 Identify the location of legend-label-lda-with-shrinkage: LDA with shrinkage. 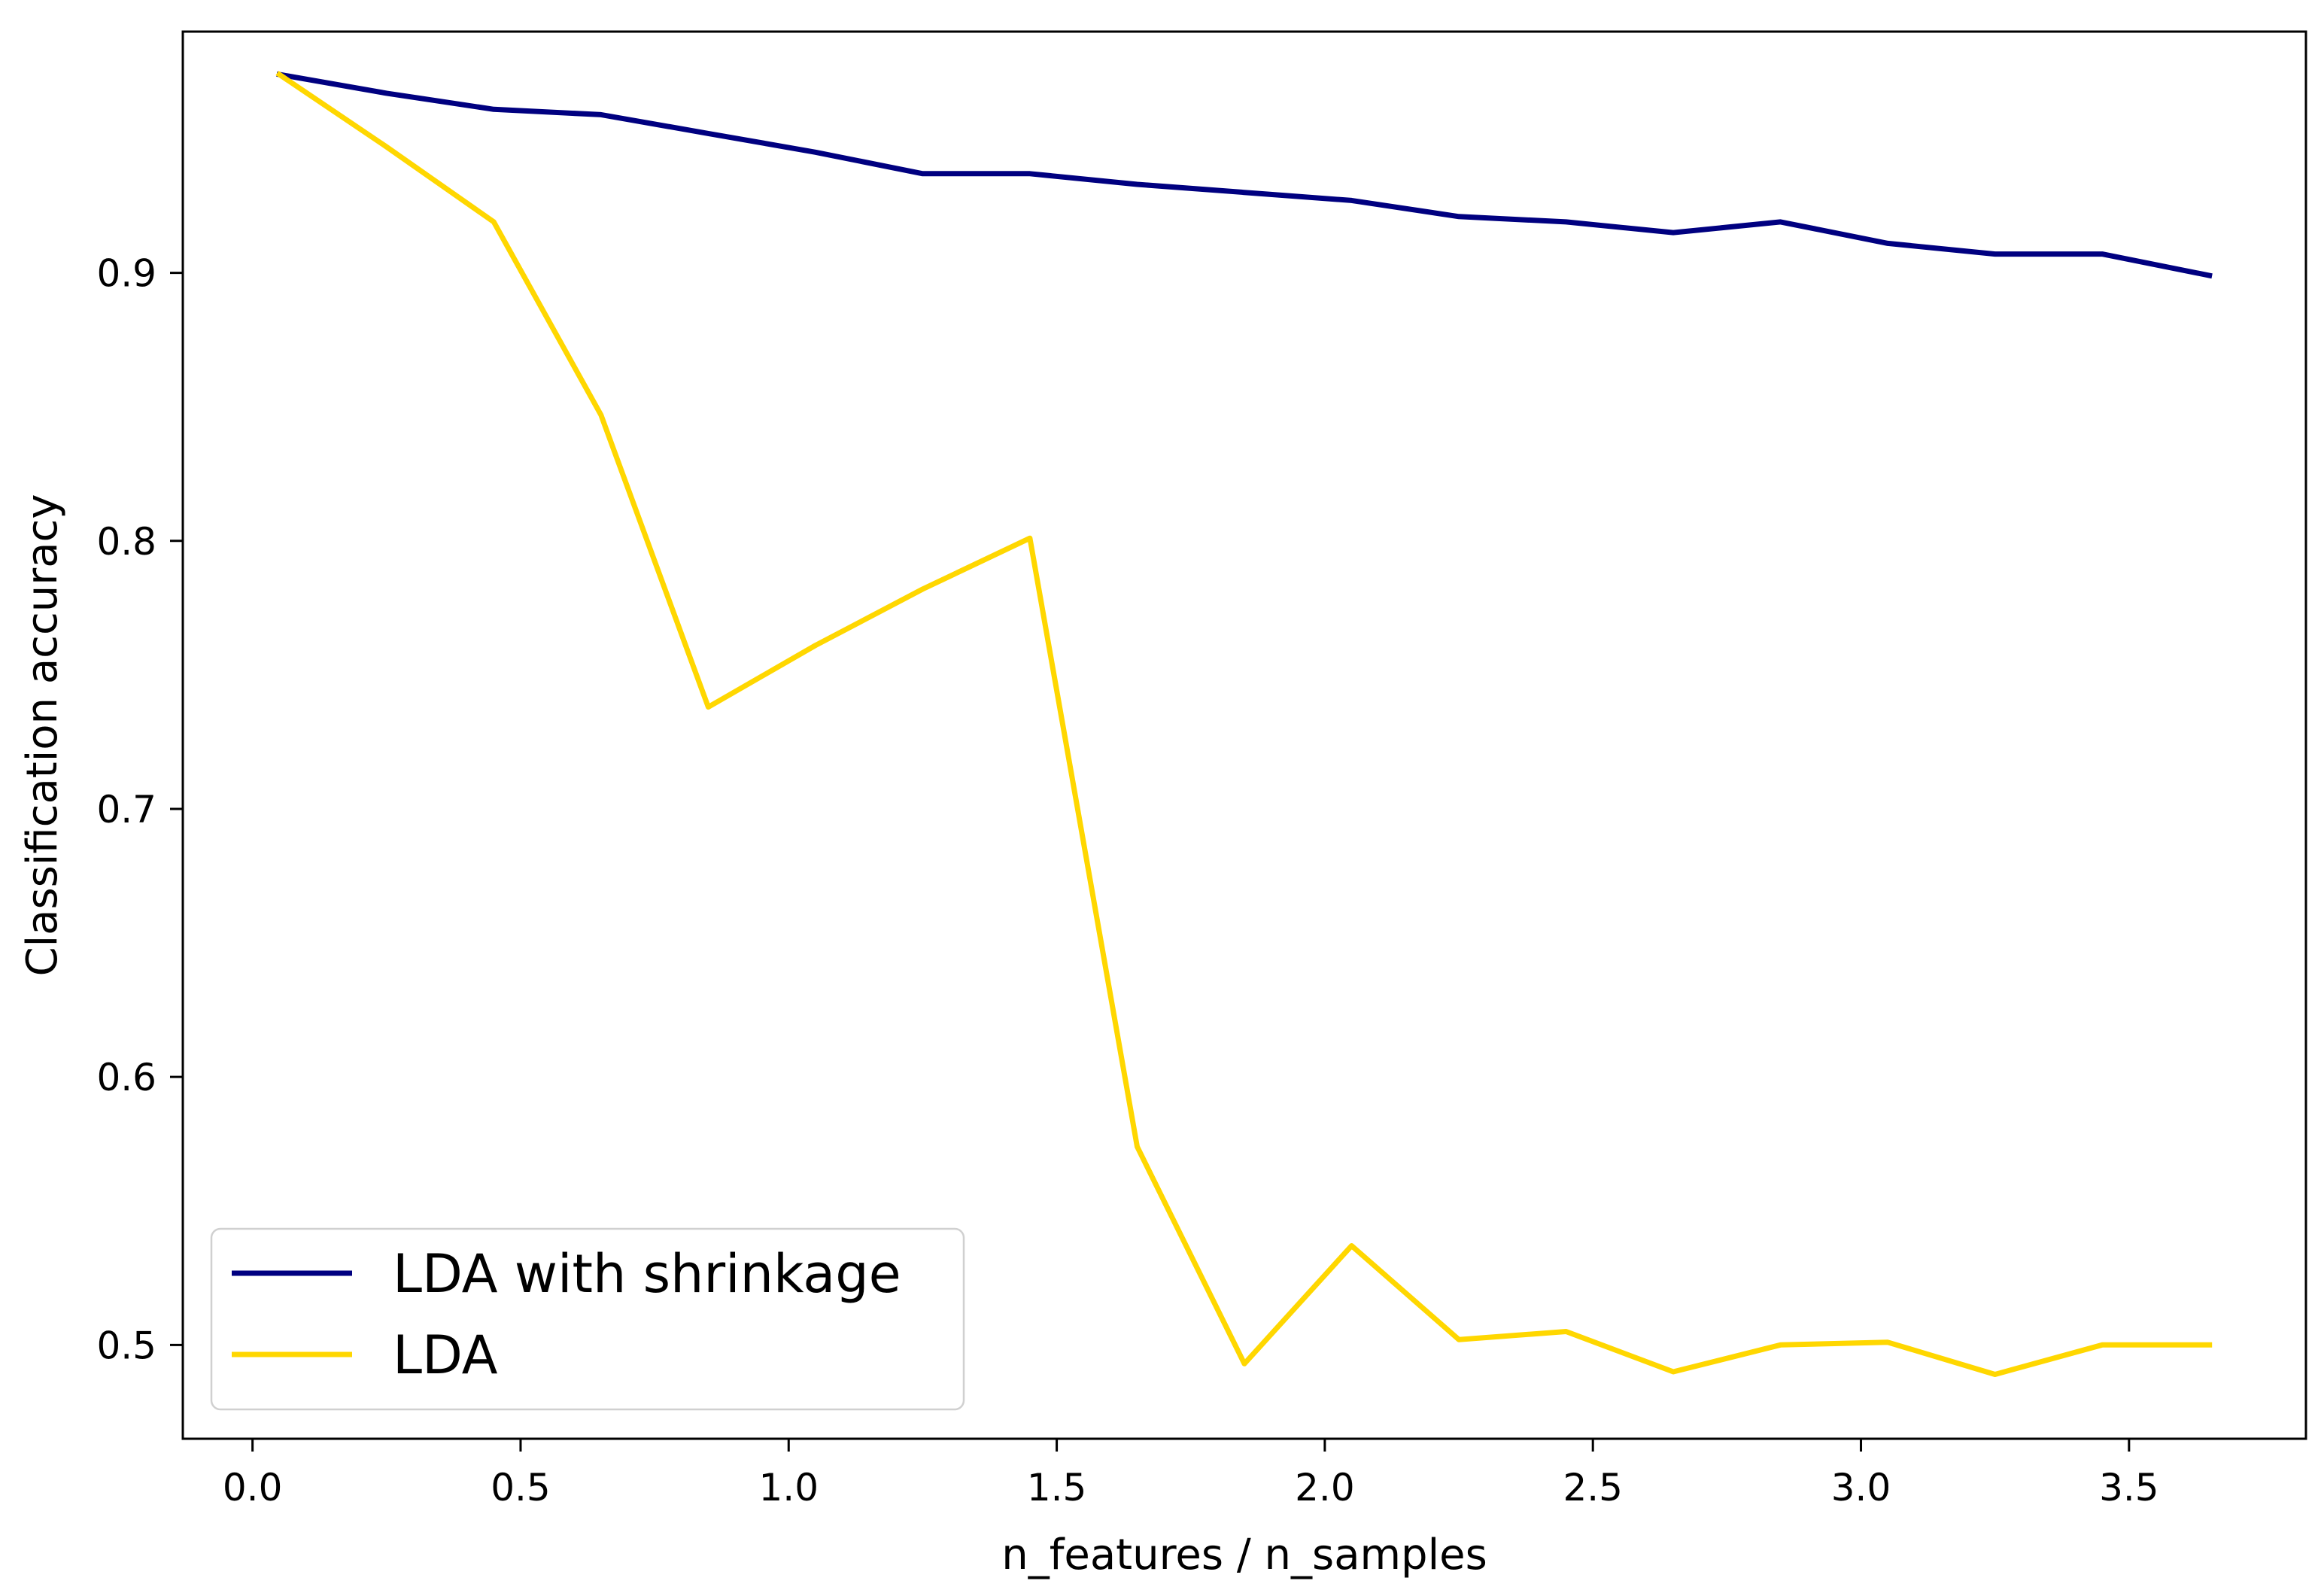
(647, 1274).